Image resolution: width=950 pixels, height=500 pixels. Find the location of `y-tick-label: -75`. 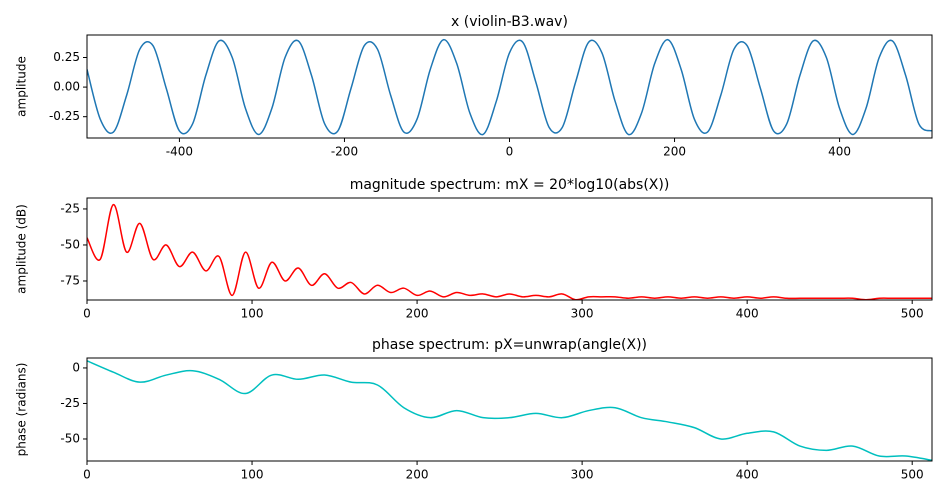

y-tick-label: -75 is located at coordinates (70, 280).